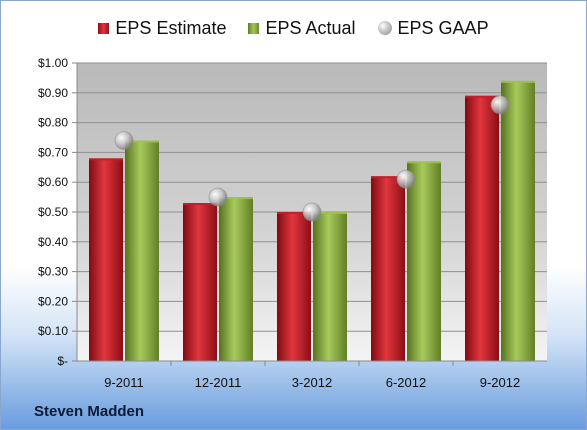 The image size is (587, 430). Describe the element at coordinates (384, 28) in the screenshot. I see `legend-swatch-gaap` at that location.